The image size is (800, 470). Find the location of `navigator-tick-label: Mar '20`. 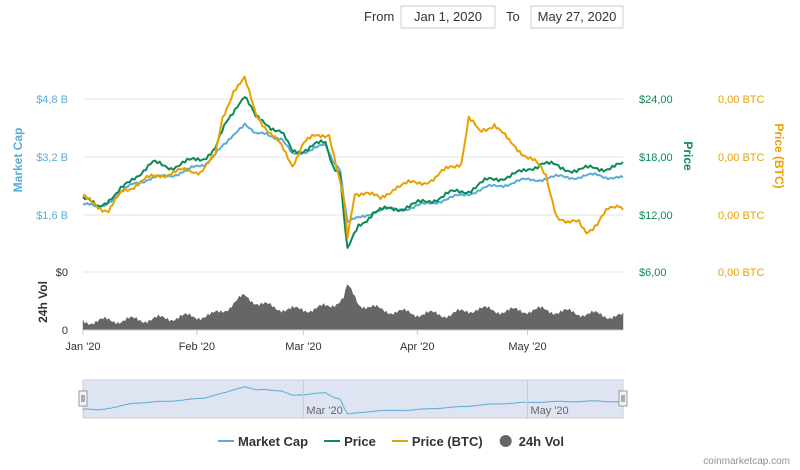

navigator-tick-label: Mar '20 is located at coordinates (324, 411).